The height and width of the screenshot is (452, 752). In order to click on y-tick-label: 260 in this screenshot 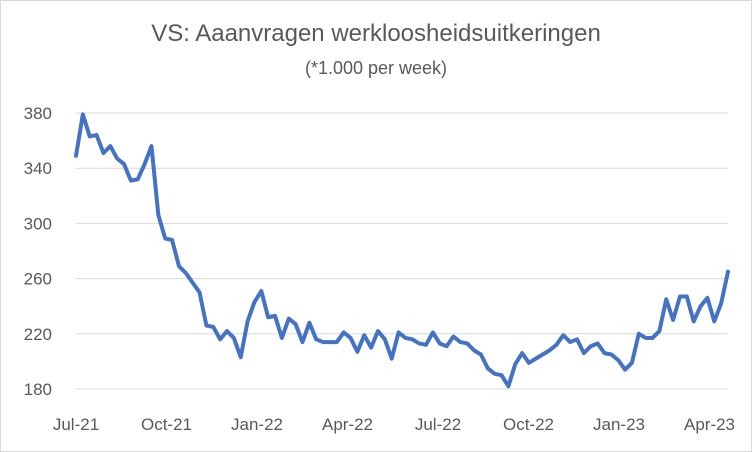, I will do `click(38, 279)`.